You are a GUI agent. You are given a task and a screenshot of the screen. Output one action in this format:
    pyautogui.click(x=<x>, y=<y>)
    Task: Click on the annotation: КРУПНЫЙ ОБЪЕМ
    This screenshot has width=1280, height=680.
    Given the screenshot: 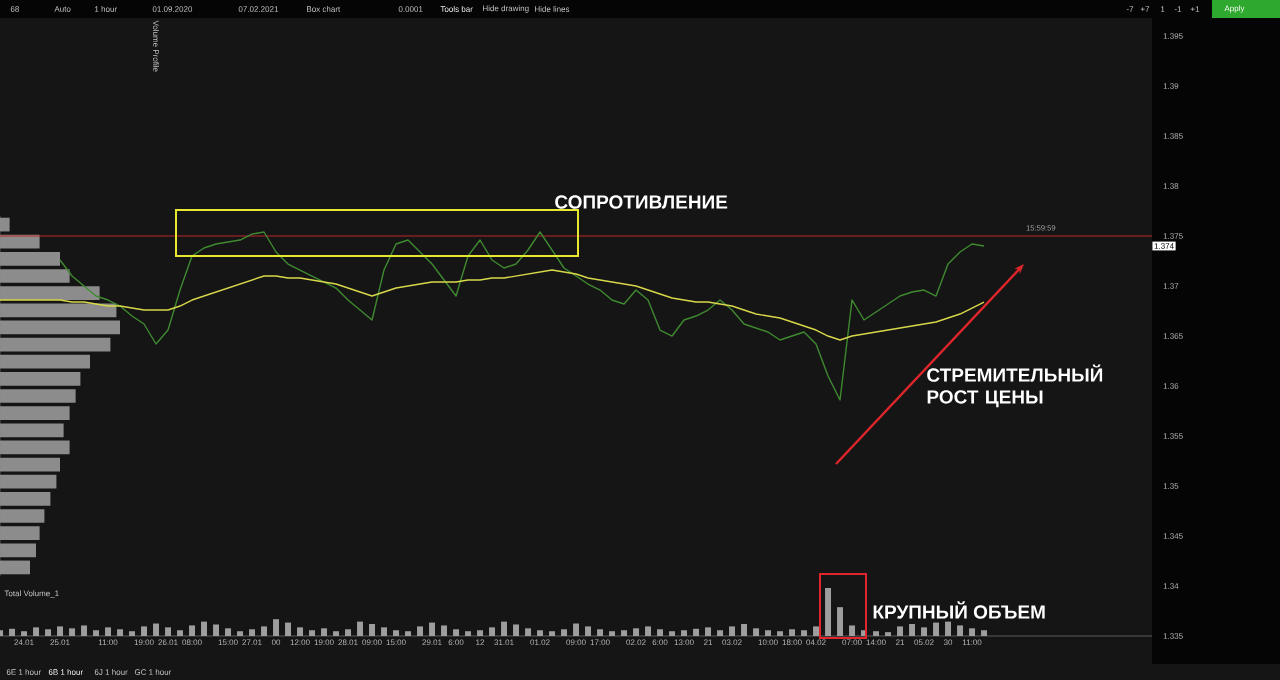 What is the action you would take?
    pyautogui.click(x=959, y=610)
    